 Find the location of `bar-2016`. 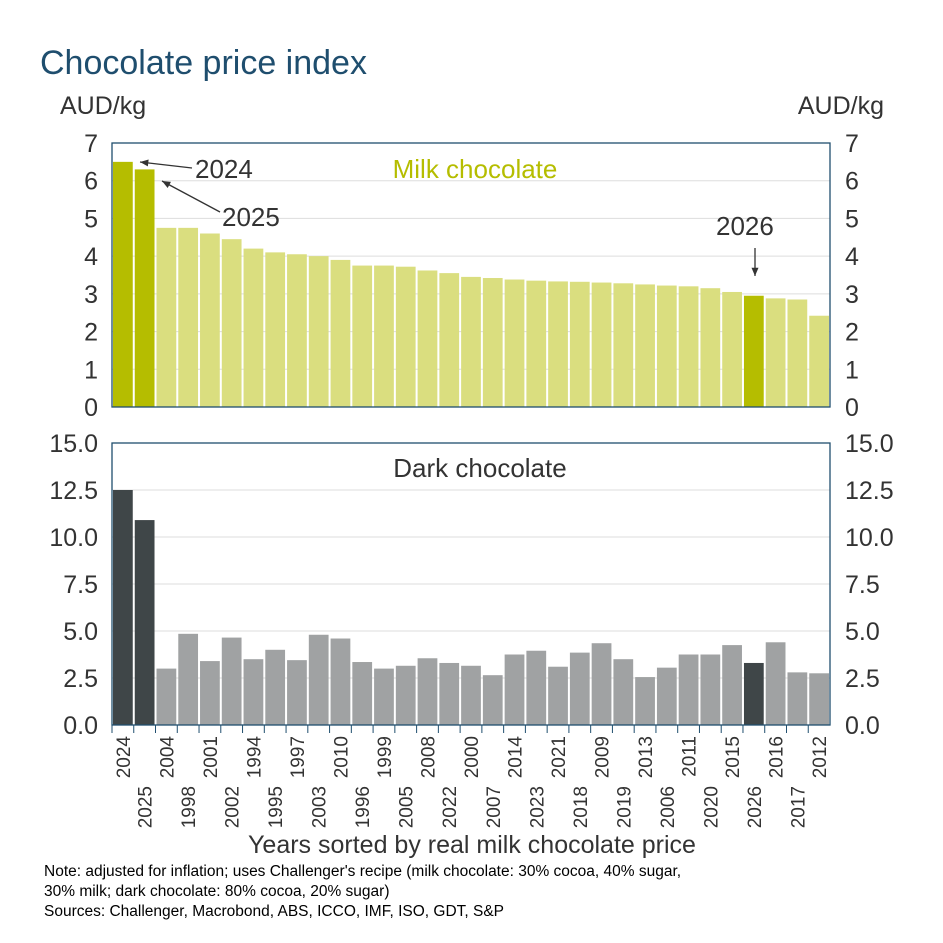

bar-2016 is located at coordinates (775, 683).